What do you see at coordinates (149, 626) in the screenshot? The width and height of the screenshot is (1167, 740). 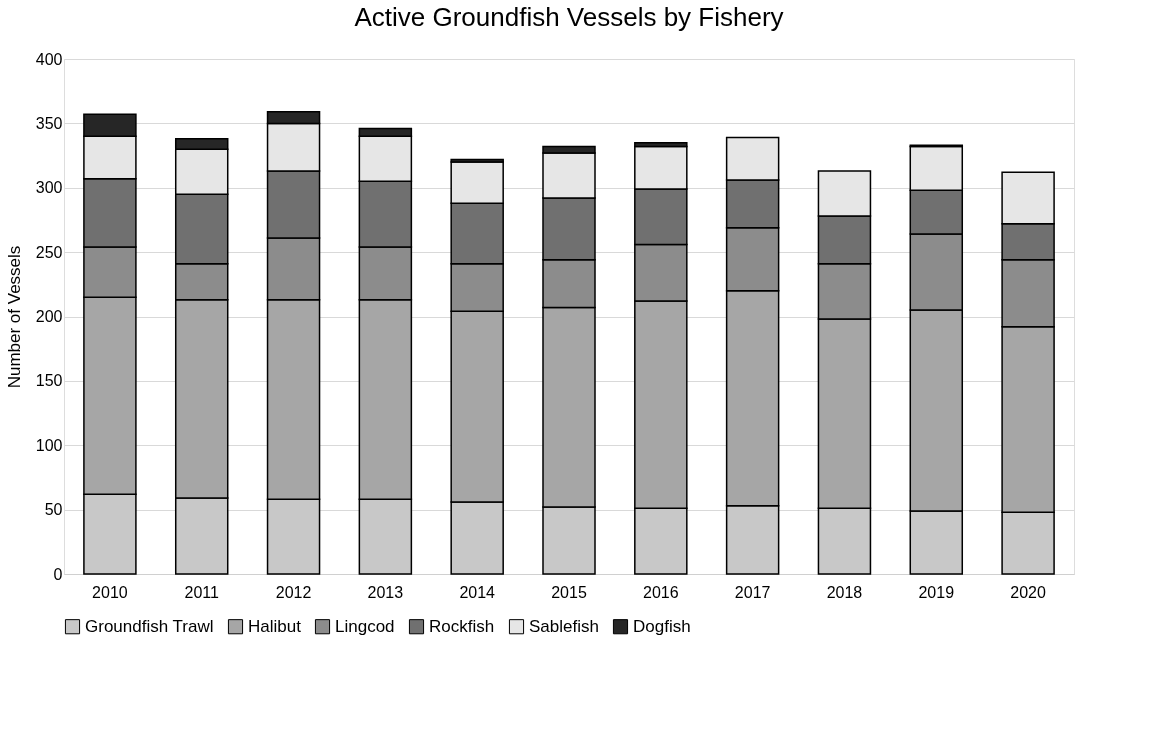 I see `legend-label: Groundfish Trawl` at bounding box center [149, 626].